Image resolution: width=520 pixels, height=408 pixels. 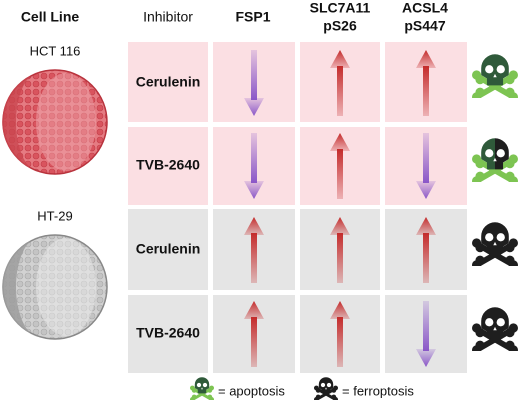 I want to click on skull-apoptosis, so click(x=495, y=77).